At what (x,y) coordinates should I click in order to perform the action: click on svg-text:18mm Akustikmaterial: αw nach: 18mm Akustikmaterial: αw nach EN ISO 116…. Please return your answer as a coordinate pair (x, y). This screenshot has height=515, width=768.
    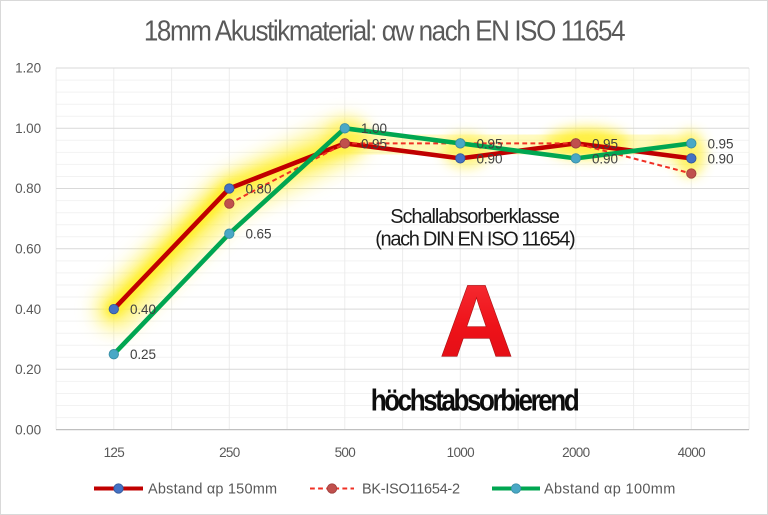
    Looking at the image, I should click on (384, 30).